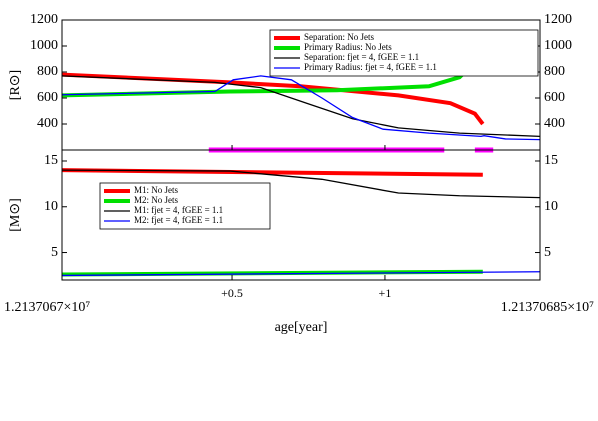  What do you see at coordinates (51, 160) in the screenshot?
I see `y-tick-label: 15` at bounding box center [51, 160].